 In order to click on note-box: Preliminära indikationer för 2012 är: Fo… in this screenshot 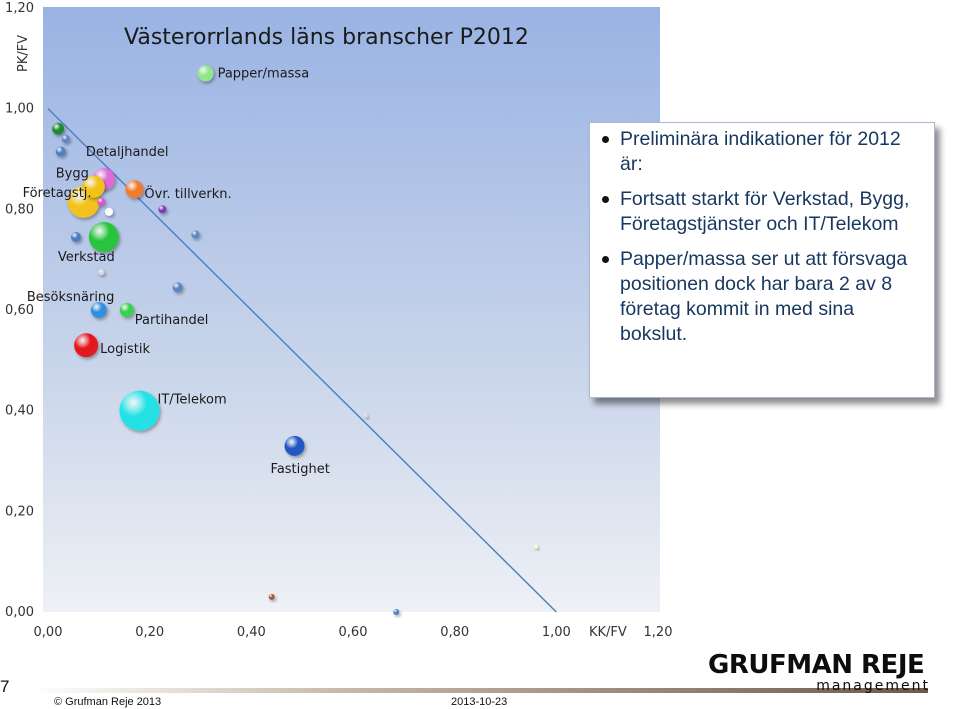, I will do `click(762, 260)`.